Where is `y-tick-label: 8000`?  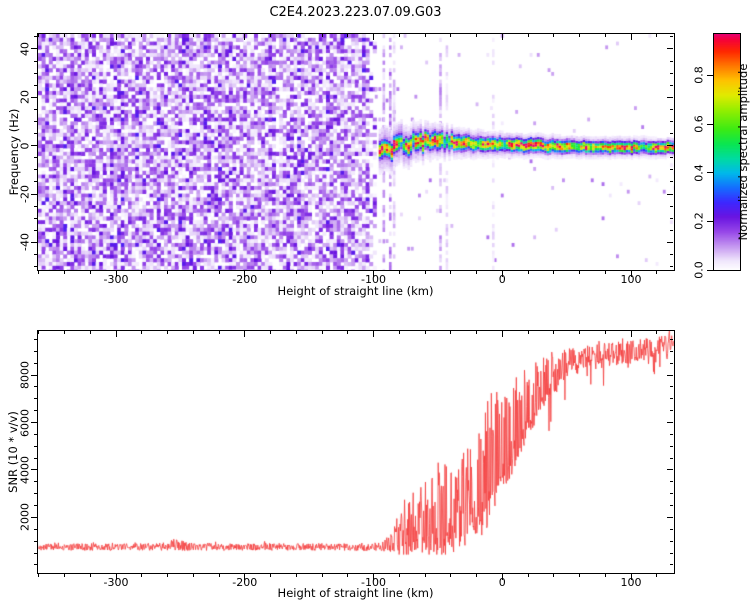
y-tick-label: 8000 is located at coordinates (25, 375).